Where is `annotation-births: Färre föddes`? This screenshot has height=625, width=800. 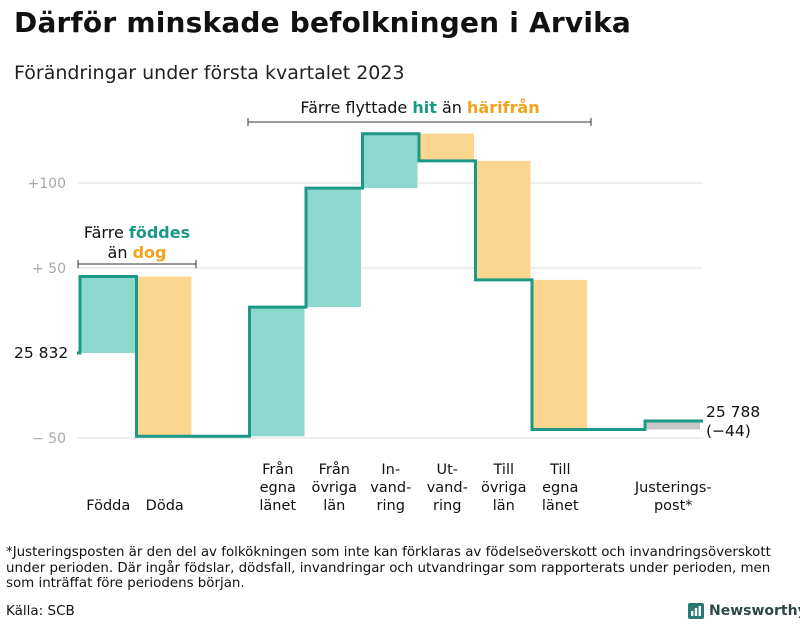
annotation-births: Färre föddes is located at coordinates (137, 232).